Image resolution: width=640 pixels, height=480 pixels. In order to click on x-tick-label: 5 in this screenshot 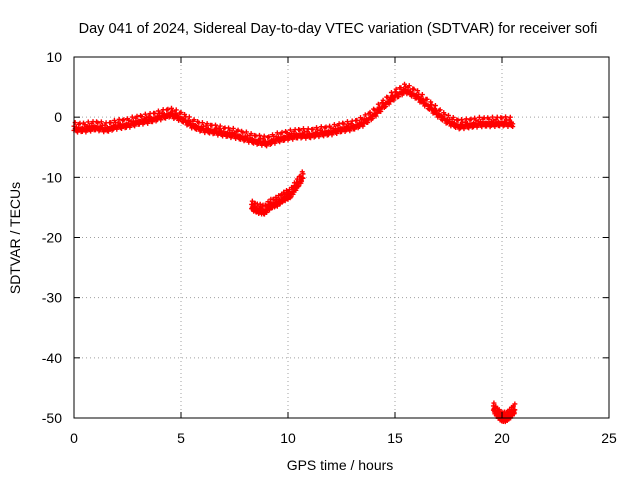, I will do `click(181, 438)`.